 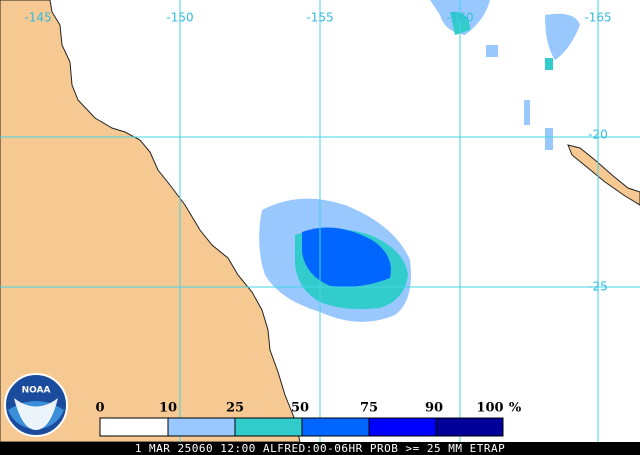 What do you see at coordinates (37, 18) in the screenshot?
I see `lon-label: -145` at bounding box center [37, 18].